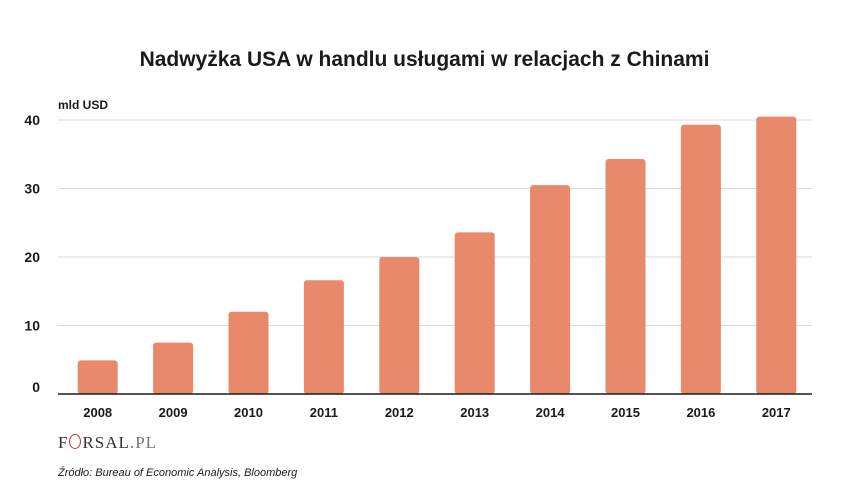  Describe the element at coordinates (625, 412) in the screenshot. I see `x-tick-label: 2015` at that location.